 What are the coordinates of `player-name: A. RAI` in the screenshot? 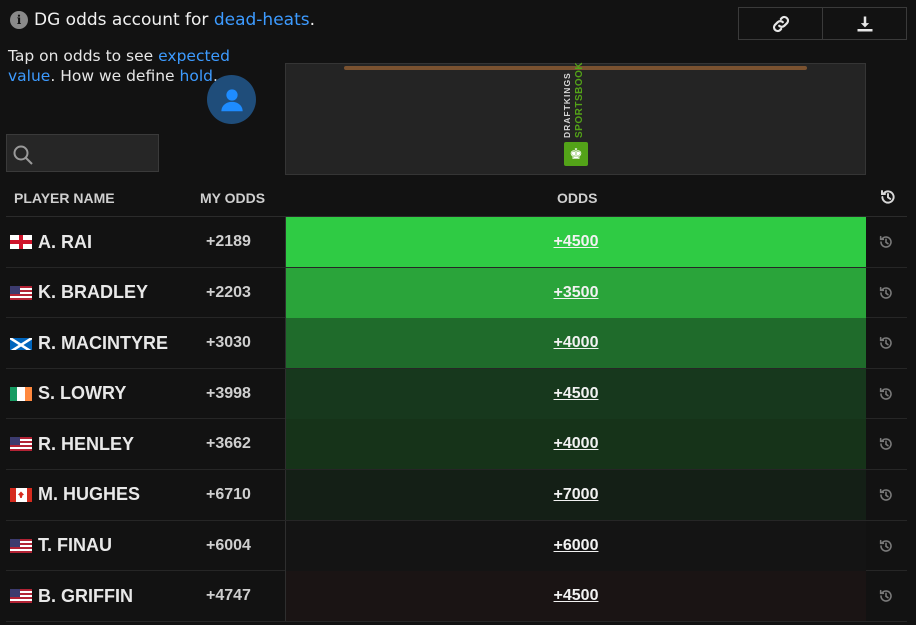 It's located at (65, 241).